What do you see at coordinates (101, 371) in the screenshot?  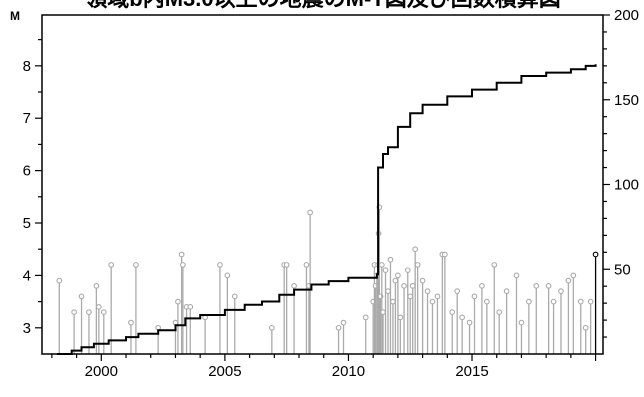 I see `x-tick-label: 2000` at bounding box center [101, 371].